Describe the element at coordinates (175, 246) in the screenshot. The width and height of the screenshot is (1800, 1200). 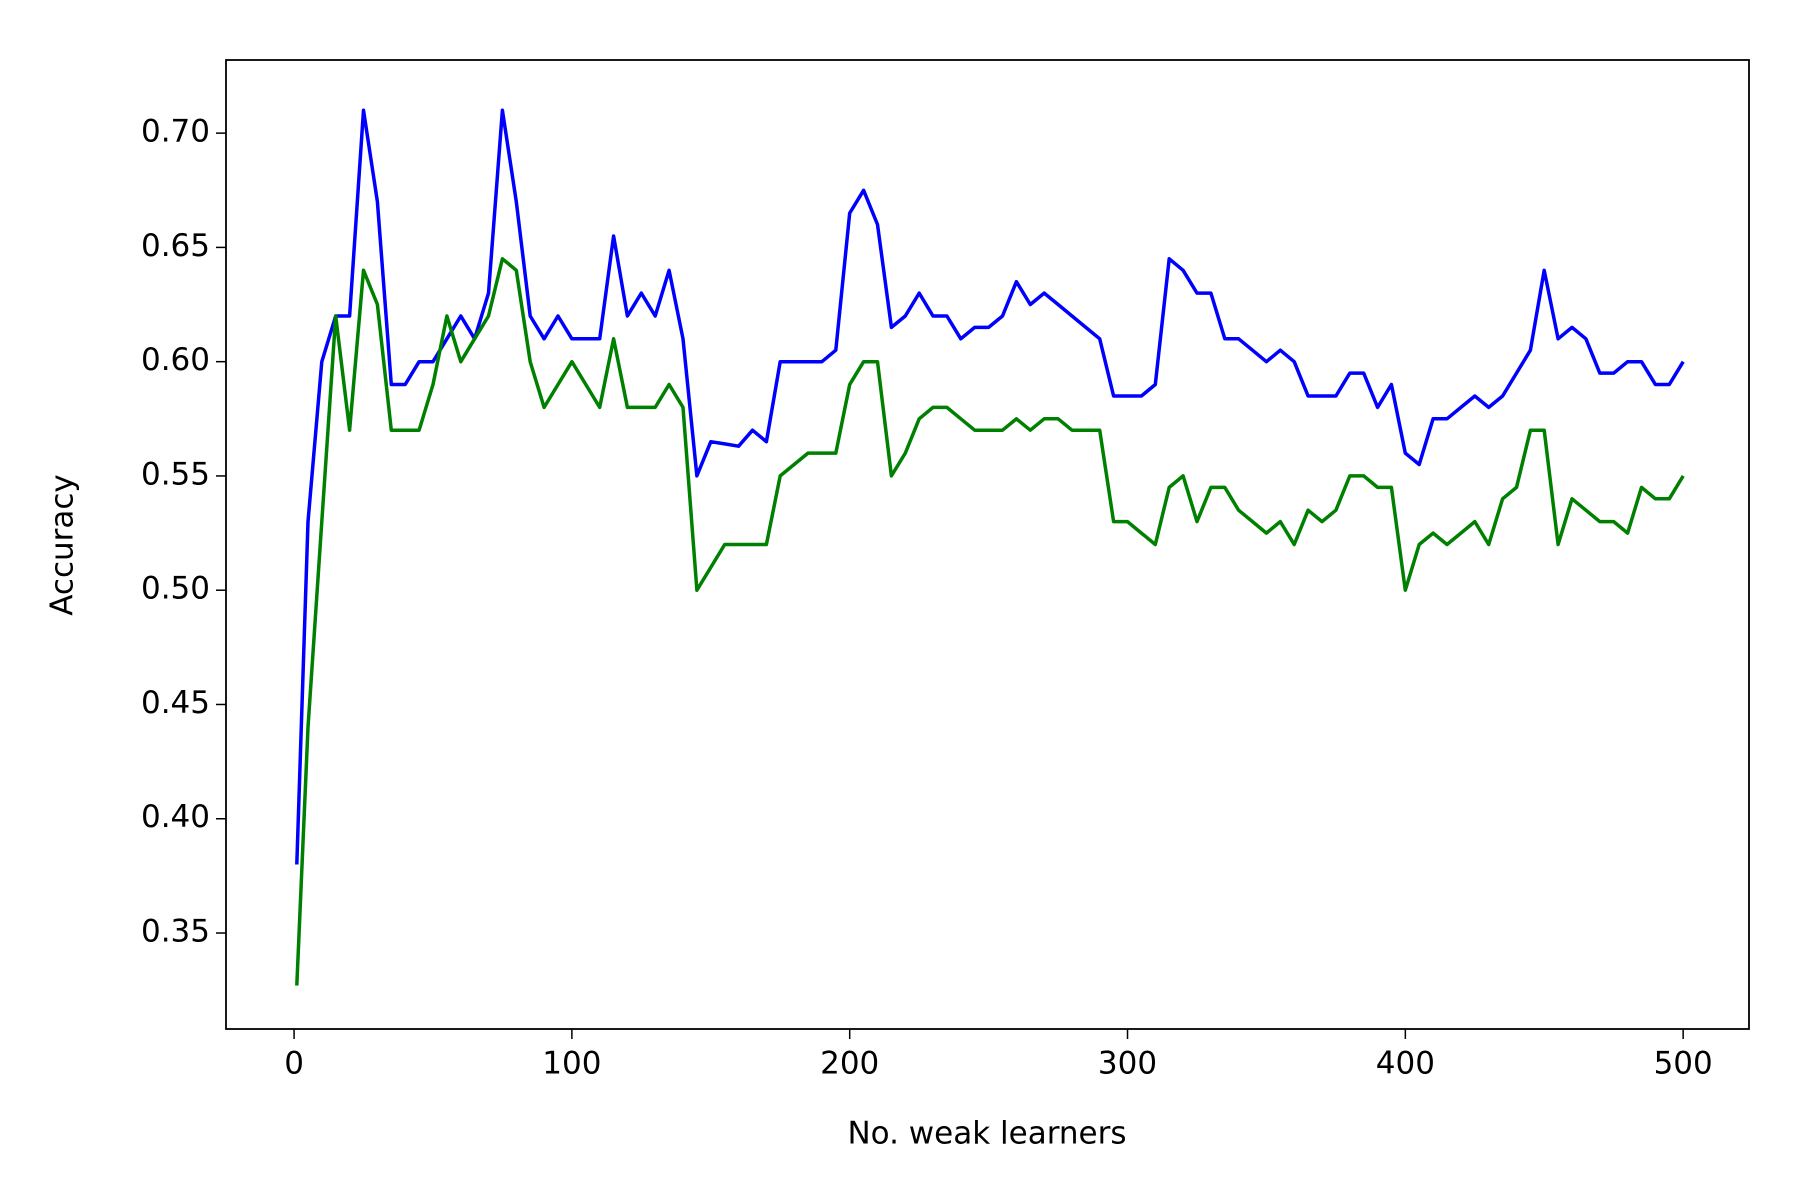
I see `y-tick-label: 0.65` at that location.